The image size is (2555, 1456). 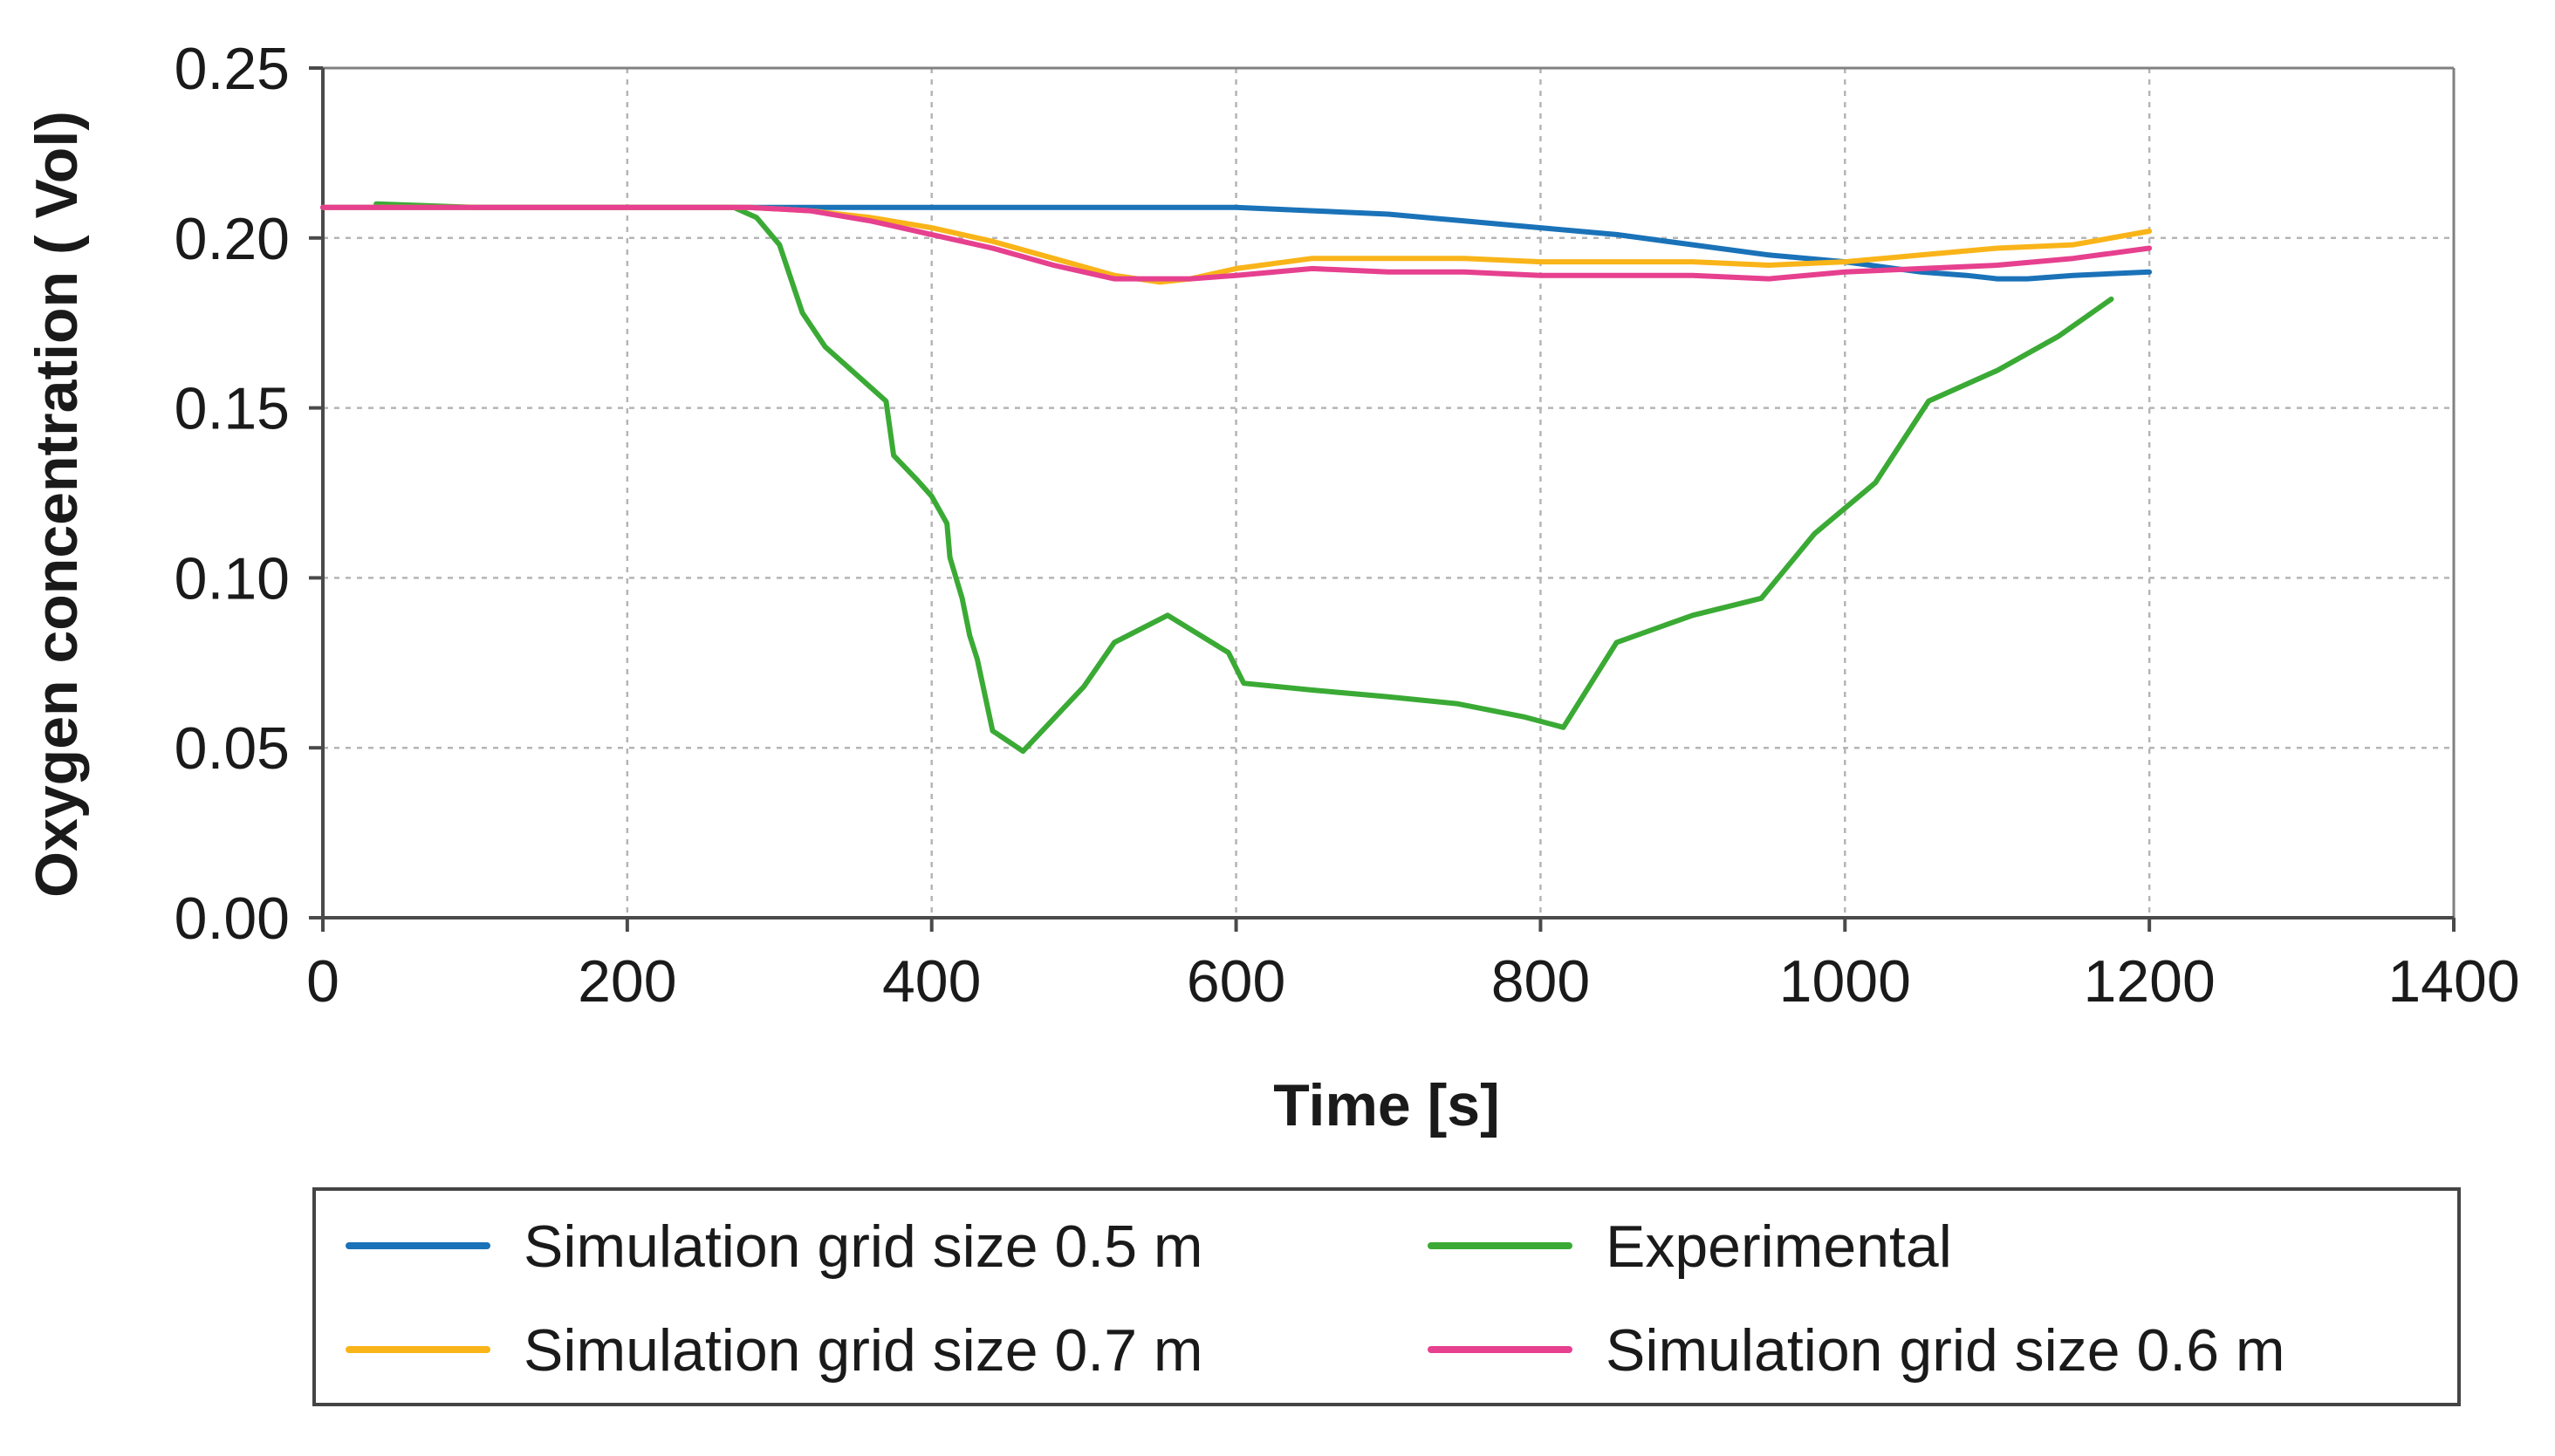 I want to click on y-tick-label: 0.20, so click(x=232, y=239).